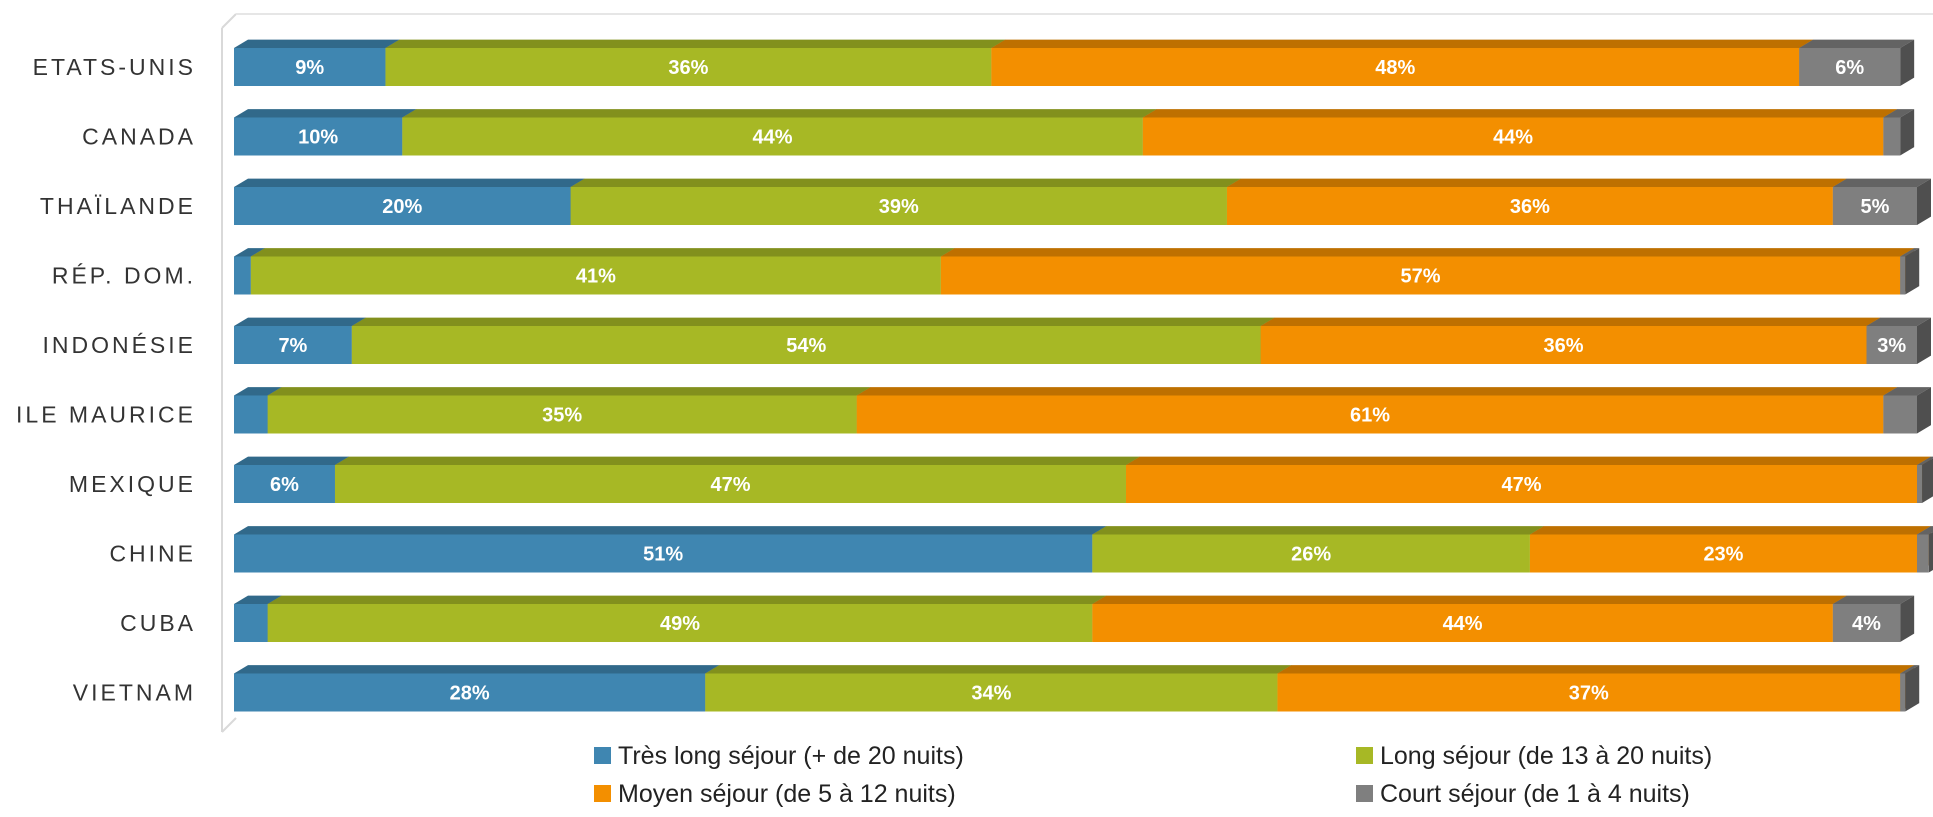 The height and width of the screenshot is (817, 1933). I want to click on legend-item: Court séjour (de 1 à 4 nuits), so click(1523, 794).